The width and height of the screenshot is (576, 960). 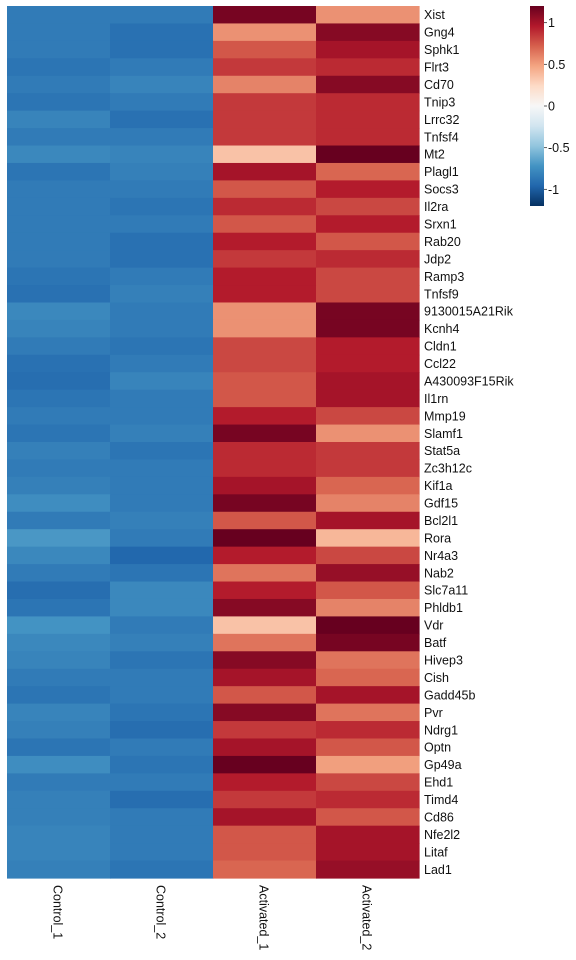 I want to click on row-label: Slamf1, so click(x=443, y=434).